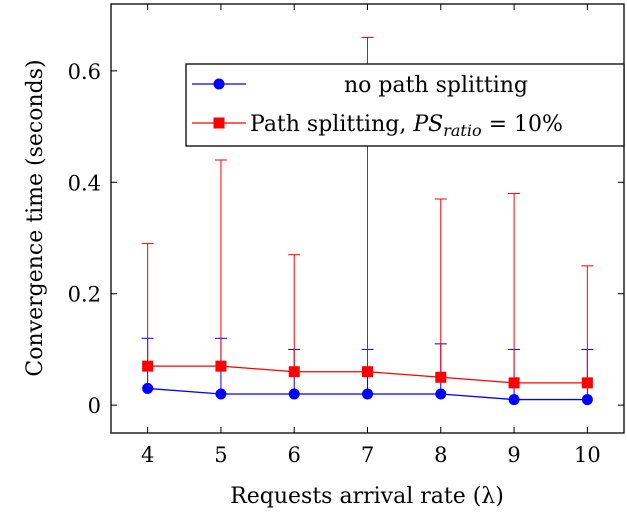 The image size is (627, 515). Describe the element at coordinates (367, 496) in the screenshot. I see `x-axis-title: Requests arrival rate (λ)` at that location.